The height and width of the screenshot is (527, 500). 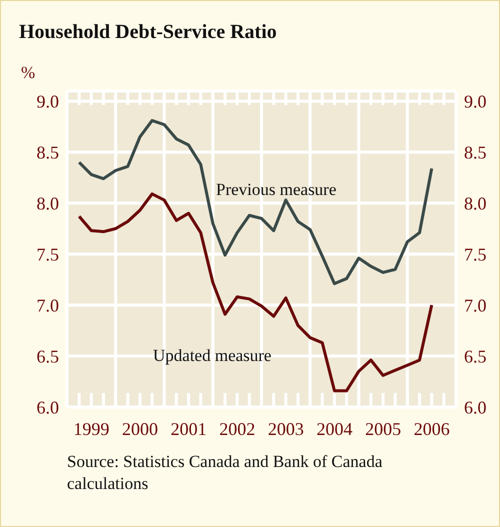 I want to click on x-tick-label: 2003, so click(x=286, y=429).